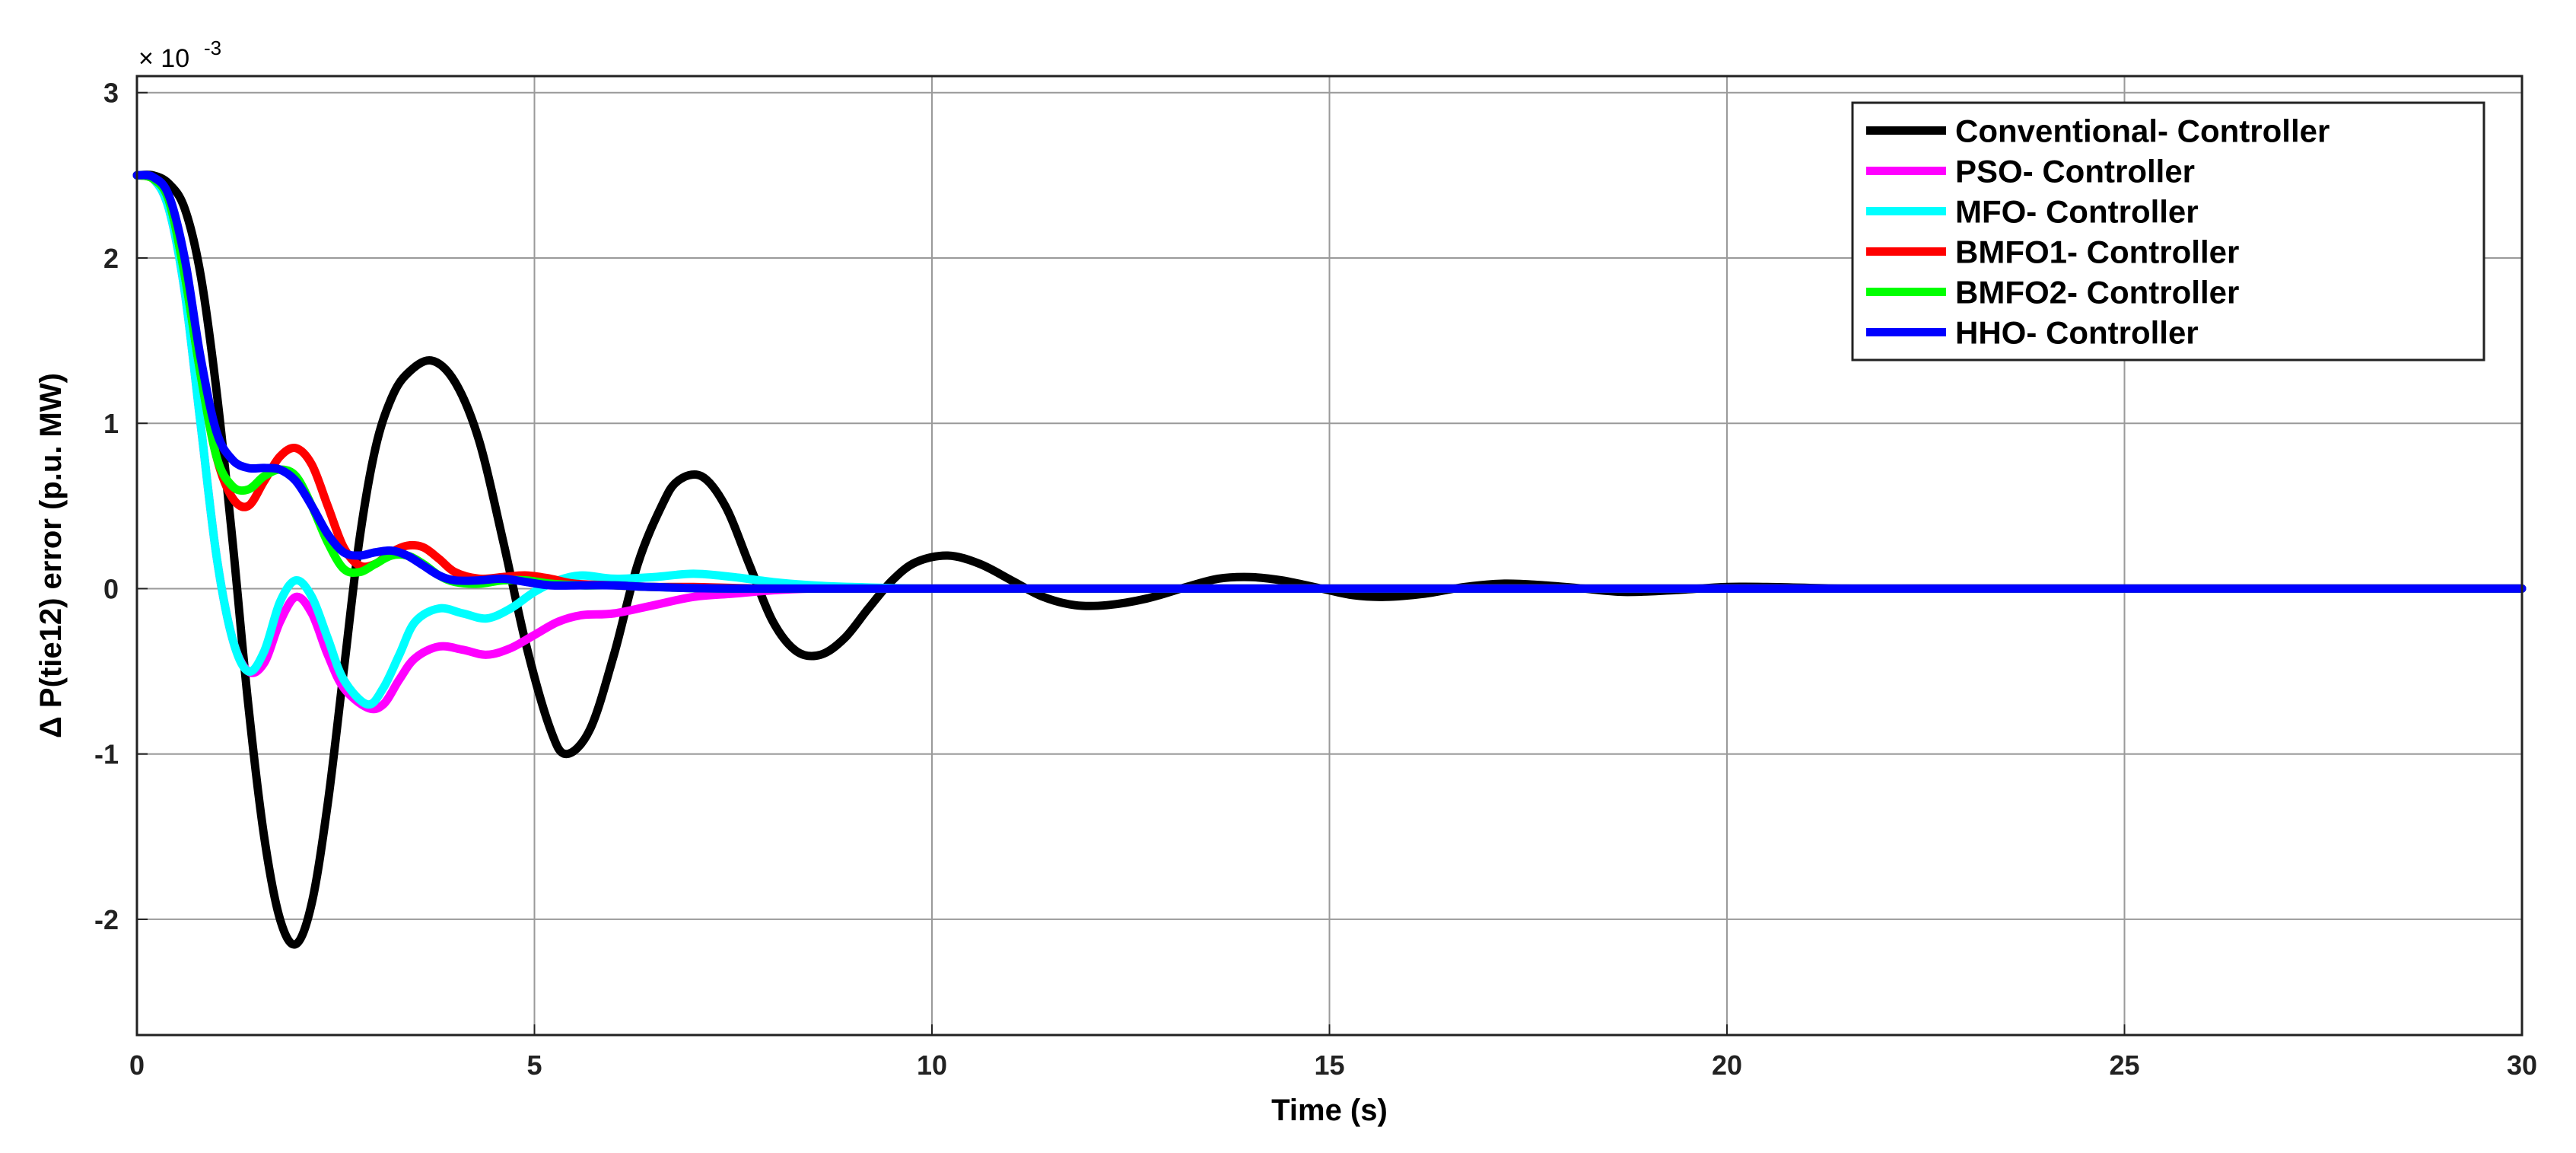  I want to click on x-tick-label: 20, so click(1727, 1065).